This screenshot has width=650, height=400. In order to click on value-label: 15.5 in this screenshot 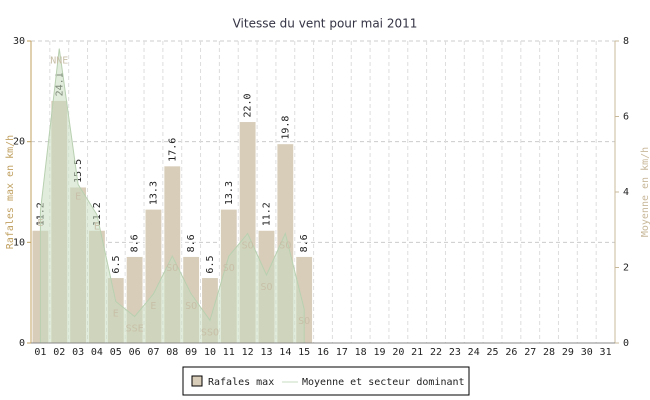, I will do `click(78, 171)`.